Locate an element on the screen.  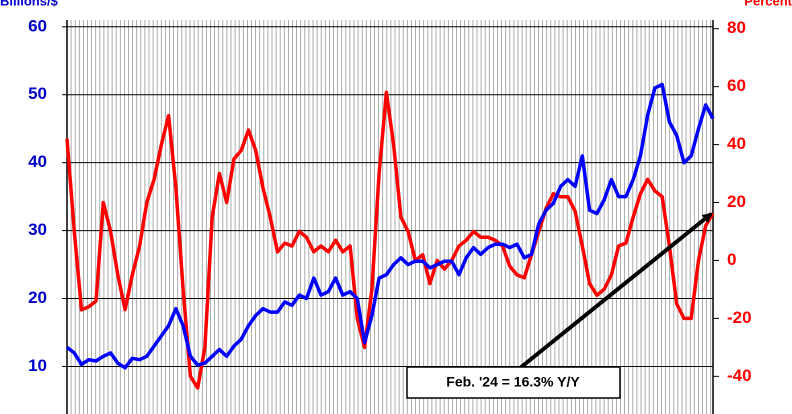
annotation-arrow is located at coordinates (615, 291).